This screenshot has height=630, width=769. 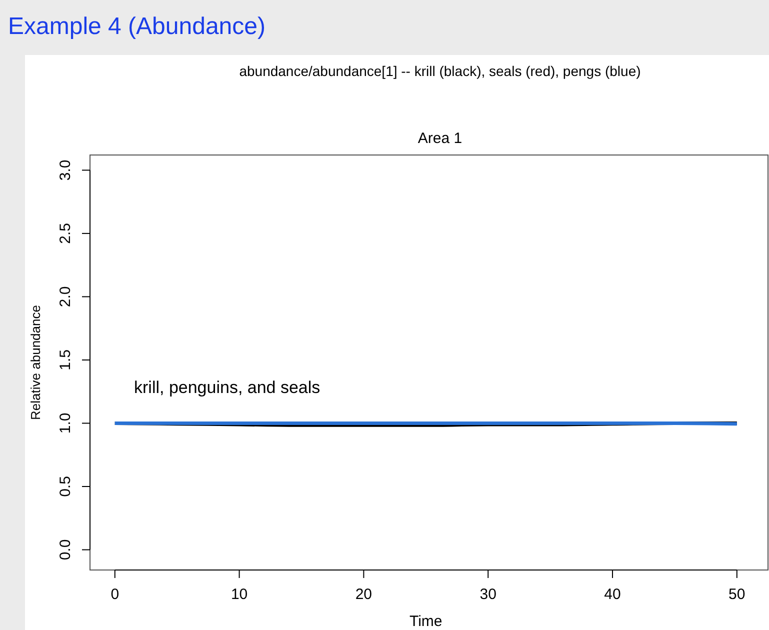 I want to click on text: Area 1, so click(x=440, y=138).